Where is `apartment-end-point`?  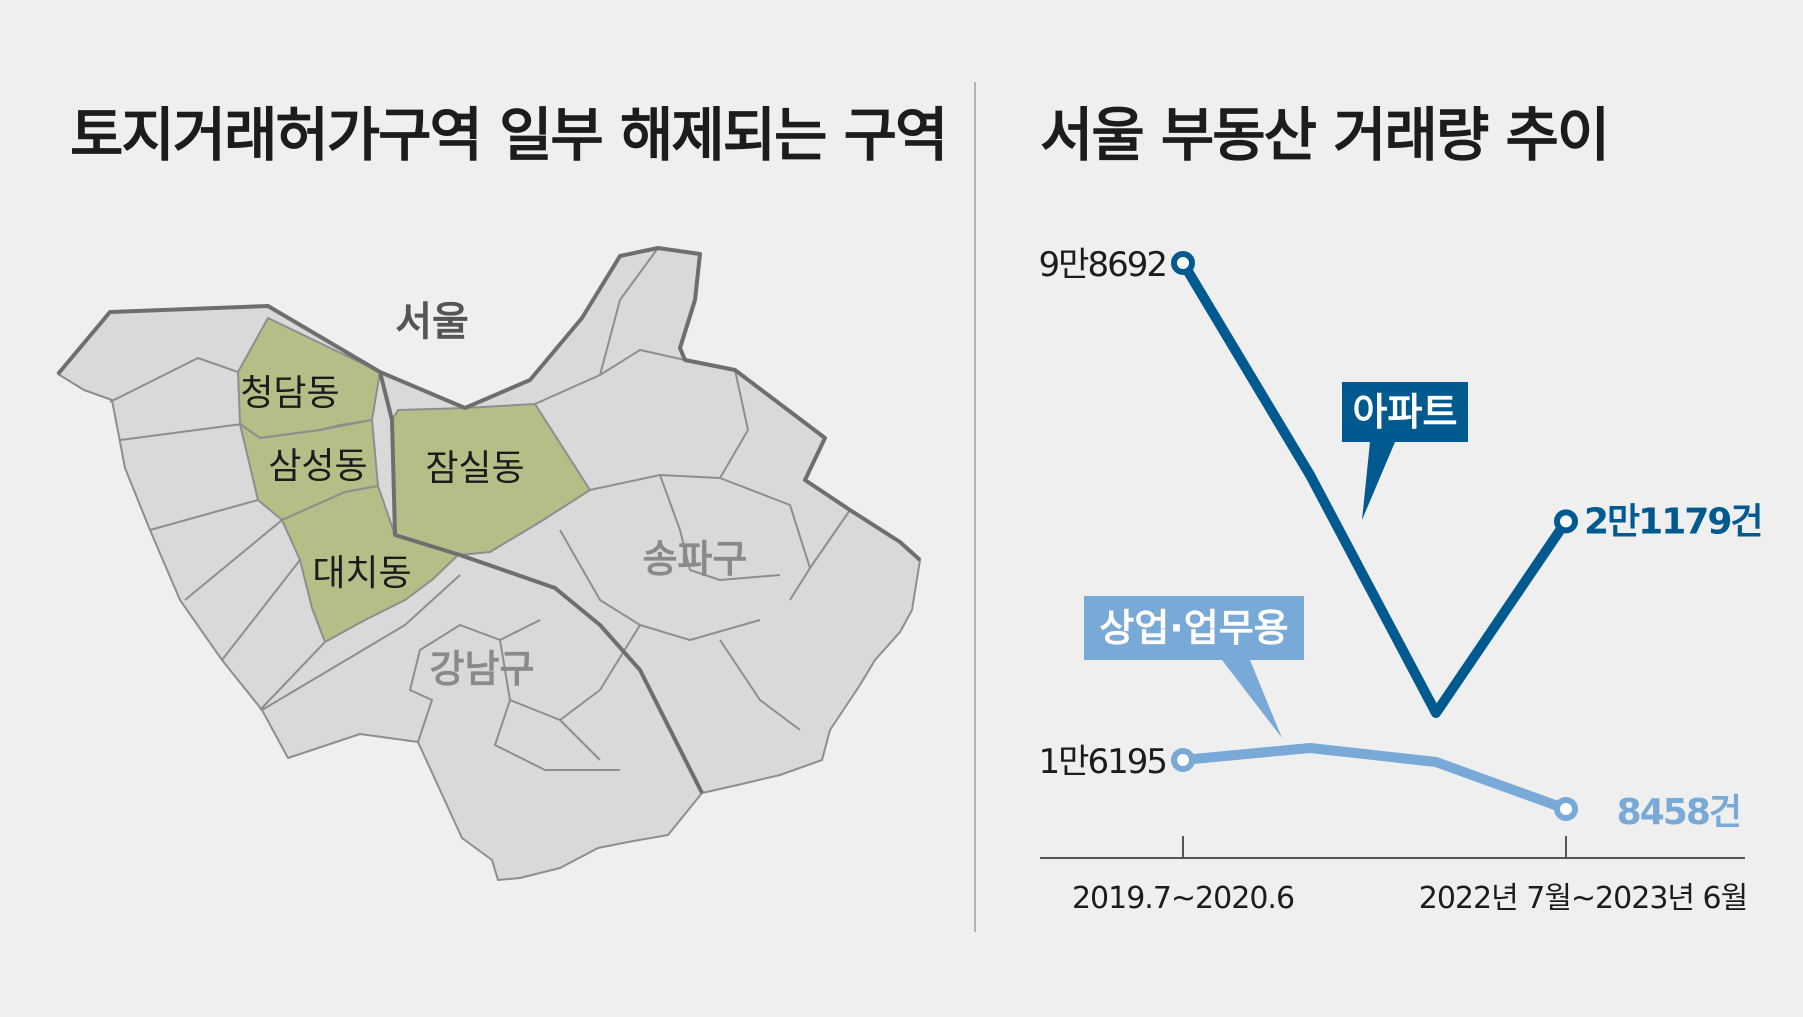
apartment-end-point is located at coordinates (1566, 521).